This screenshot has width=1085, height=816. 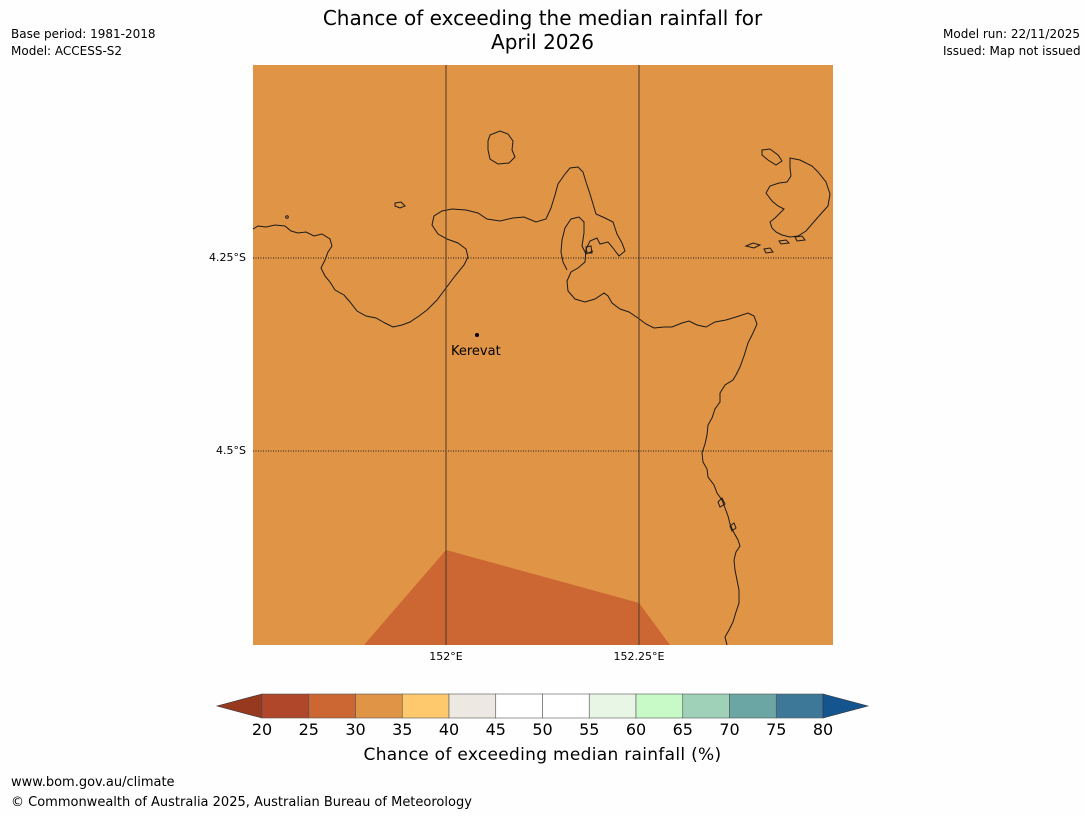 What do you see at coordinates (495, 729) in the screenshot?
I see `colorbar-tick-label: 45` at bounding box center [495, 729].